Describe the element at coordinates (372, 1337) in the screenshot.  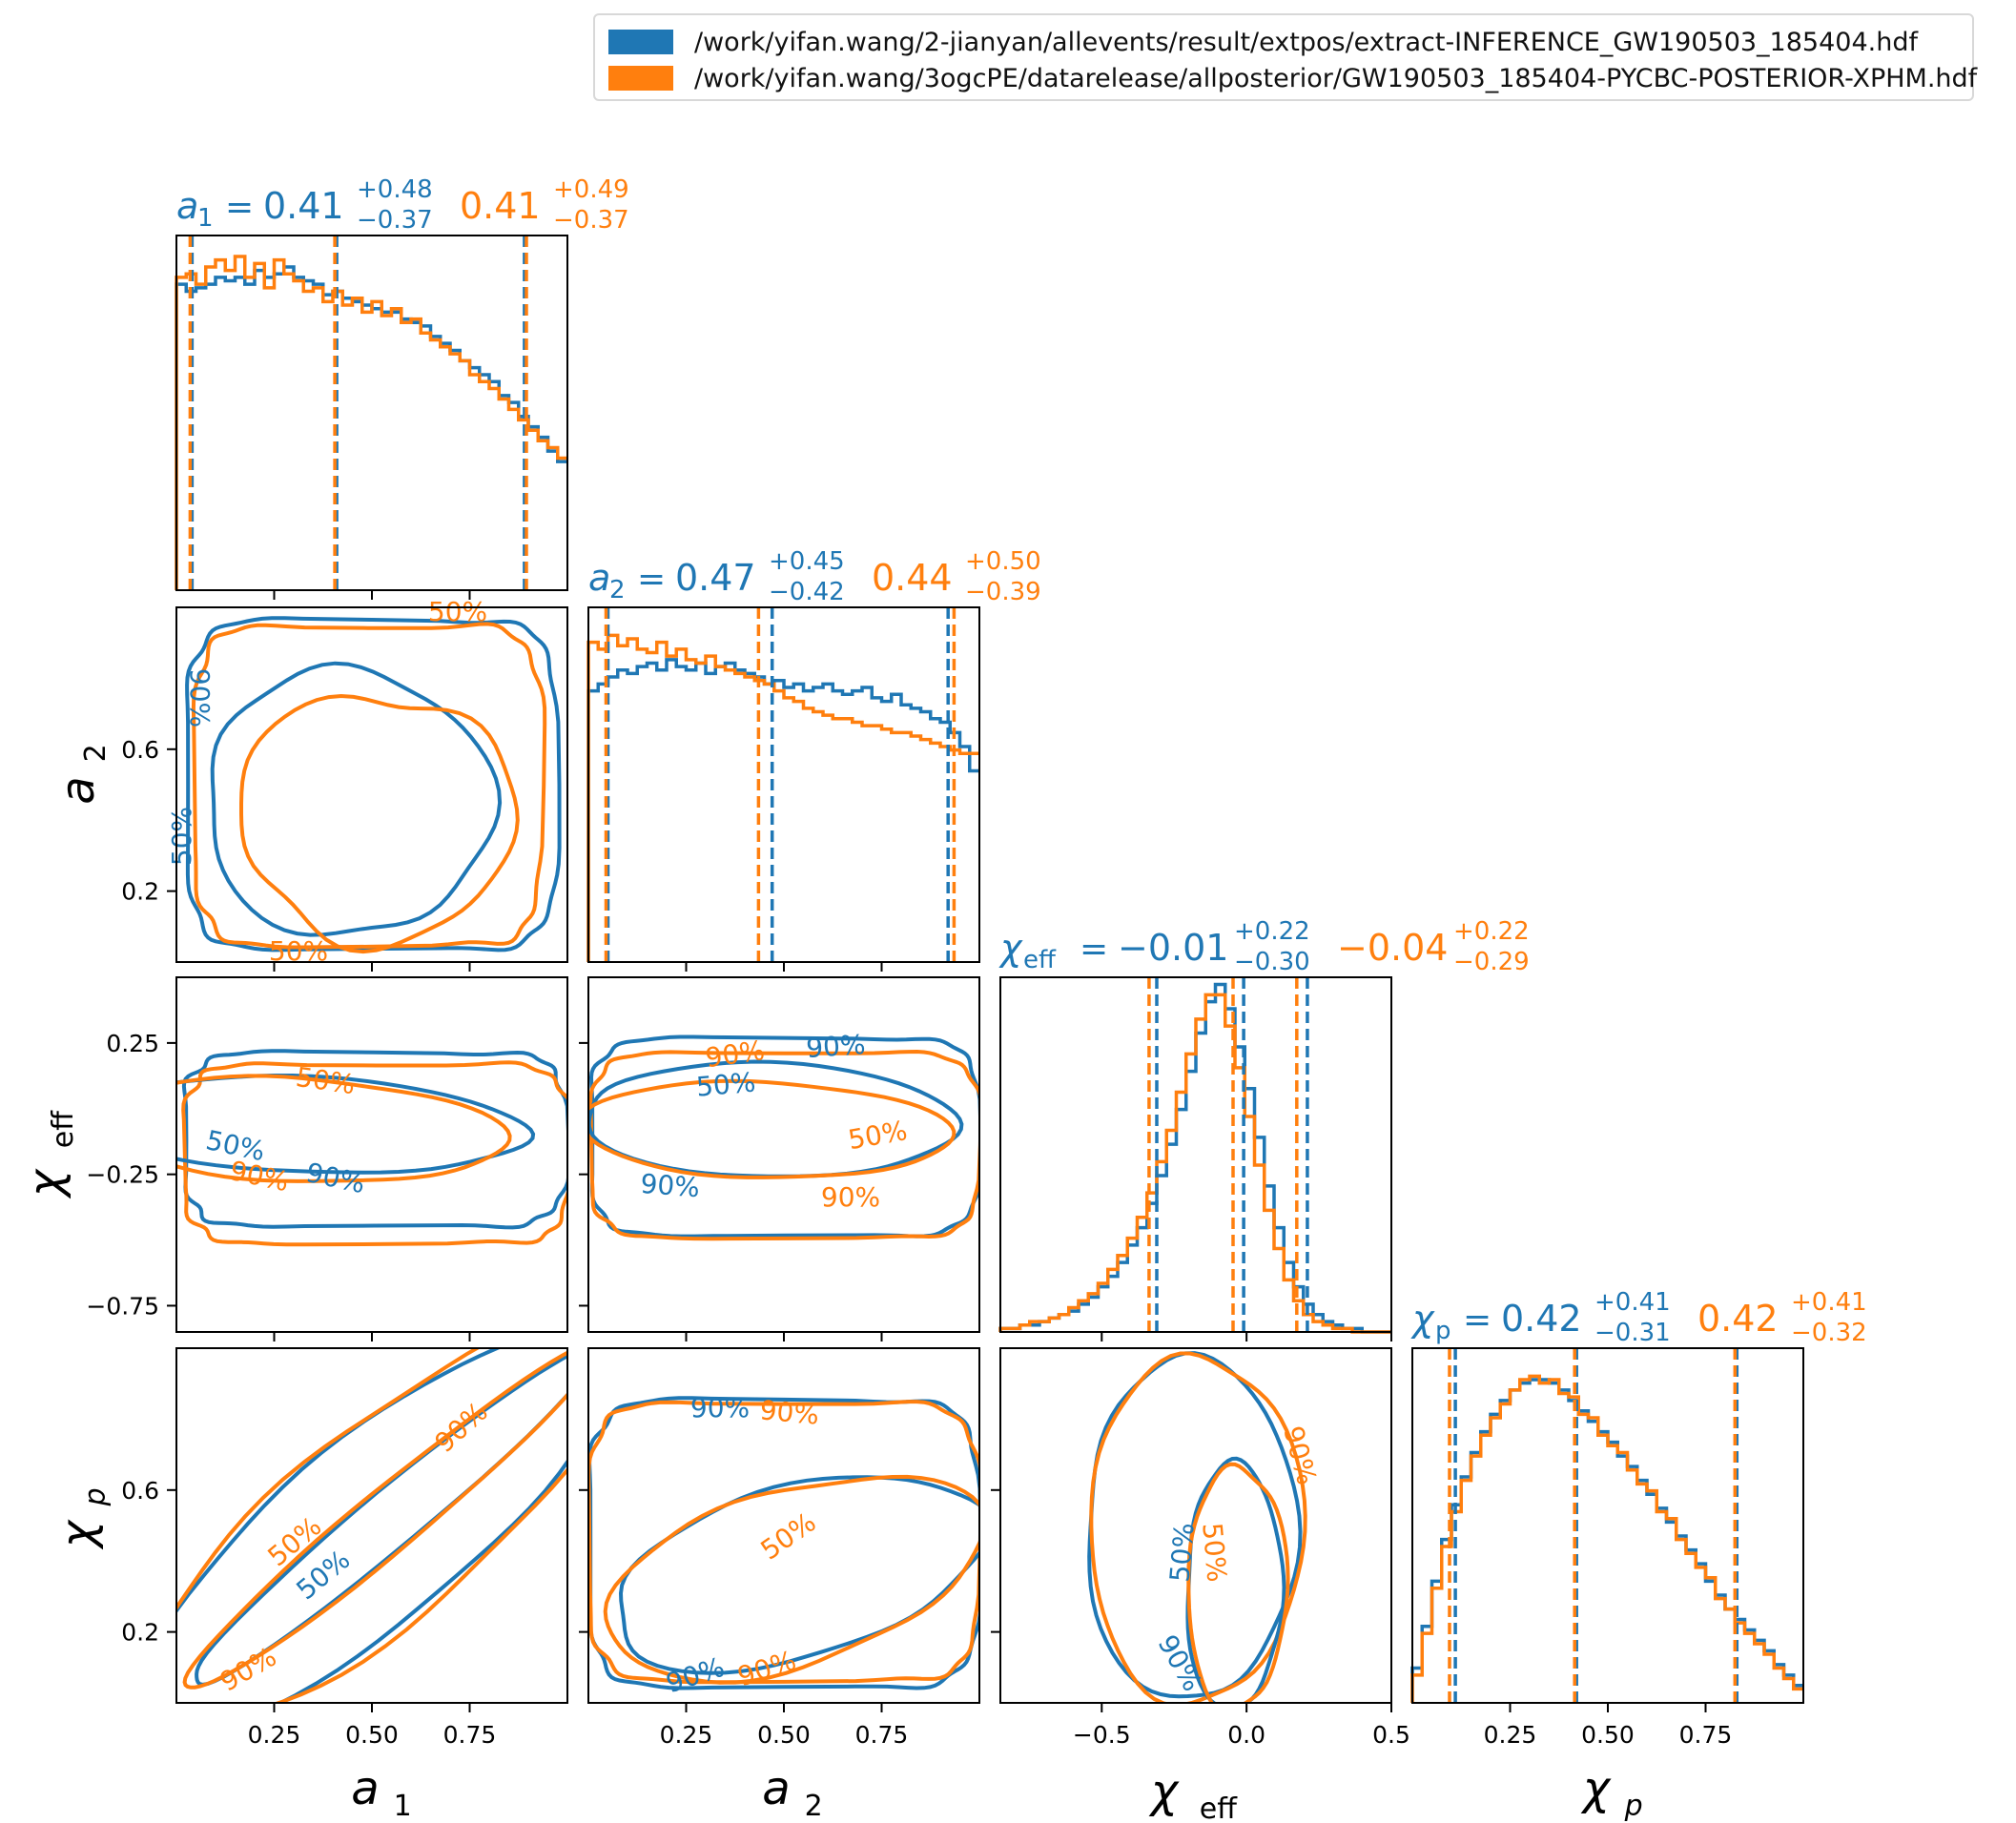
I see `x-ticks-a1-row2` at that location.